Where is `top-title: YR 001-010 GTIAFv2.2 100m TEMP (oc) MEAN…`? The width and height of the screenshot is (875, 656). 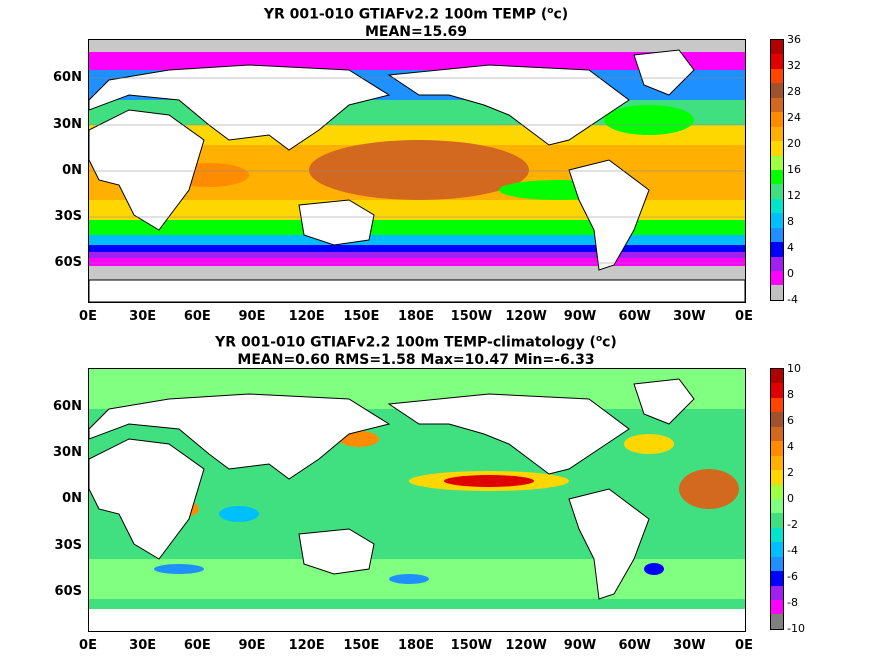 top-title: YR 001-010 GTIAFv2.2 100m TEMP (oc) MEAN… is located at coordinates (416, 22).